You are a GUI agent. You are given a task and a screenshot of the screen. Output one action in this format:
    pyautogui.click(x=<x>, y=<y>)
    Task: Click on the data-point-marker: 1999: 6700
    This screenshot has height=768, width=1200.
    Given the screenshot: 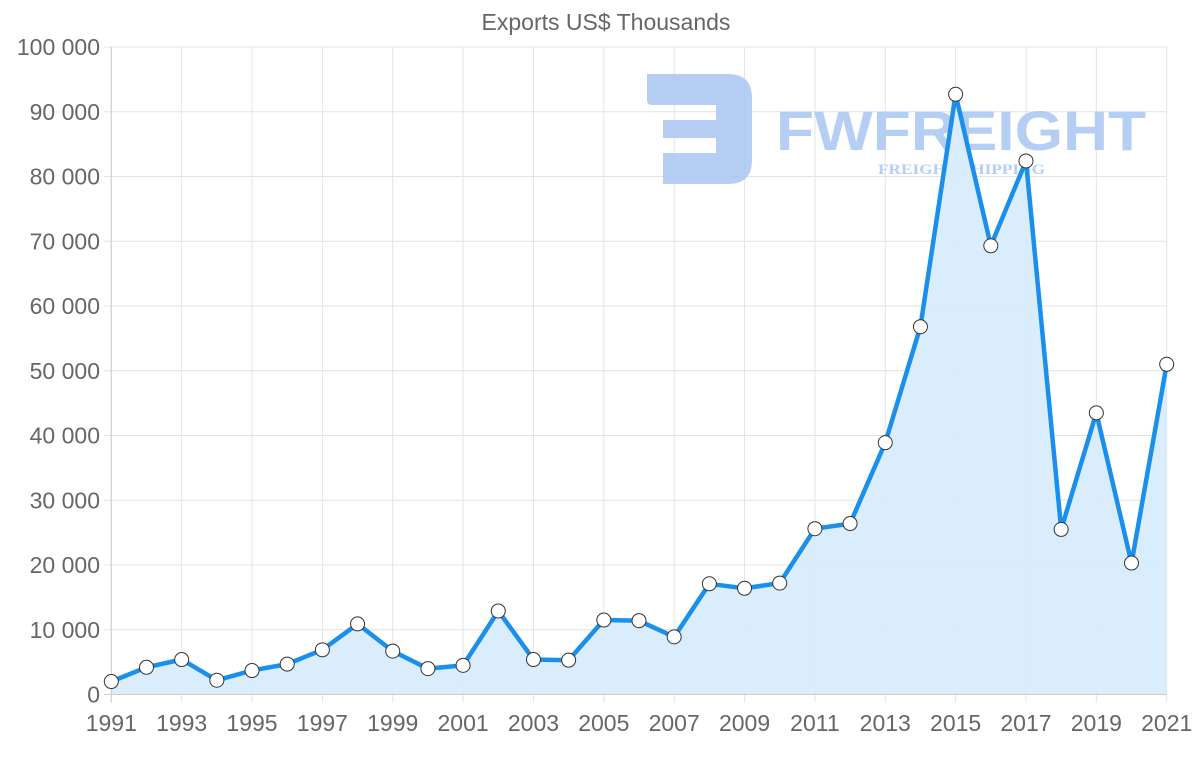 What is the action you would take?
    pyautogui.click(x=393, y=651)
    